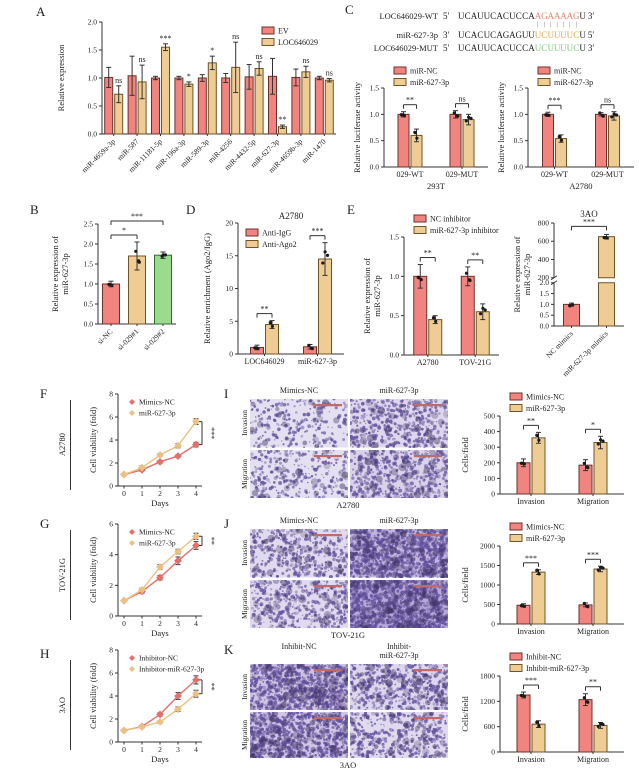 The width and height of the screenshot is (639, 770). I want to click on cell-line-text-F: A2780, so click(62, 445).